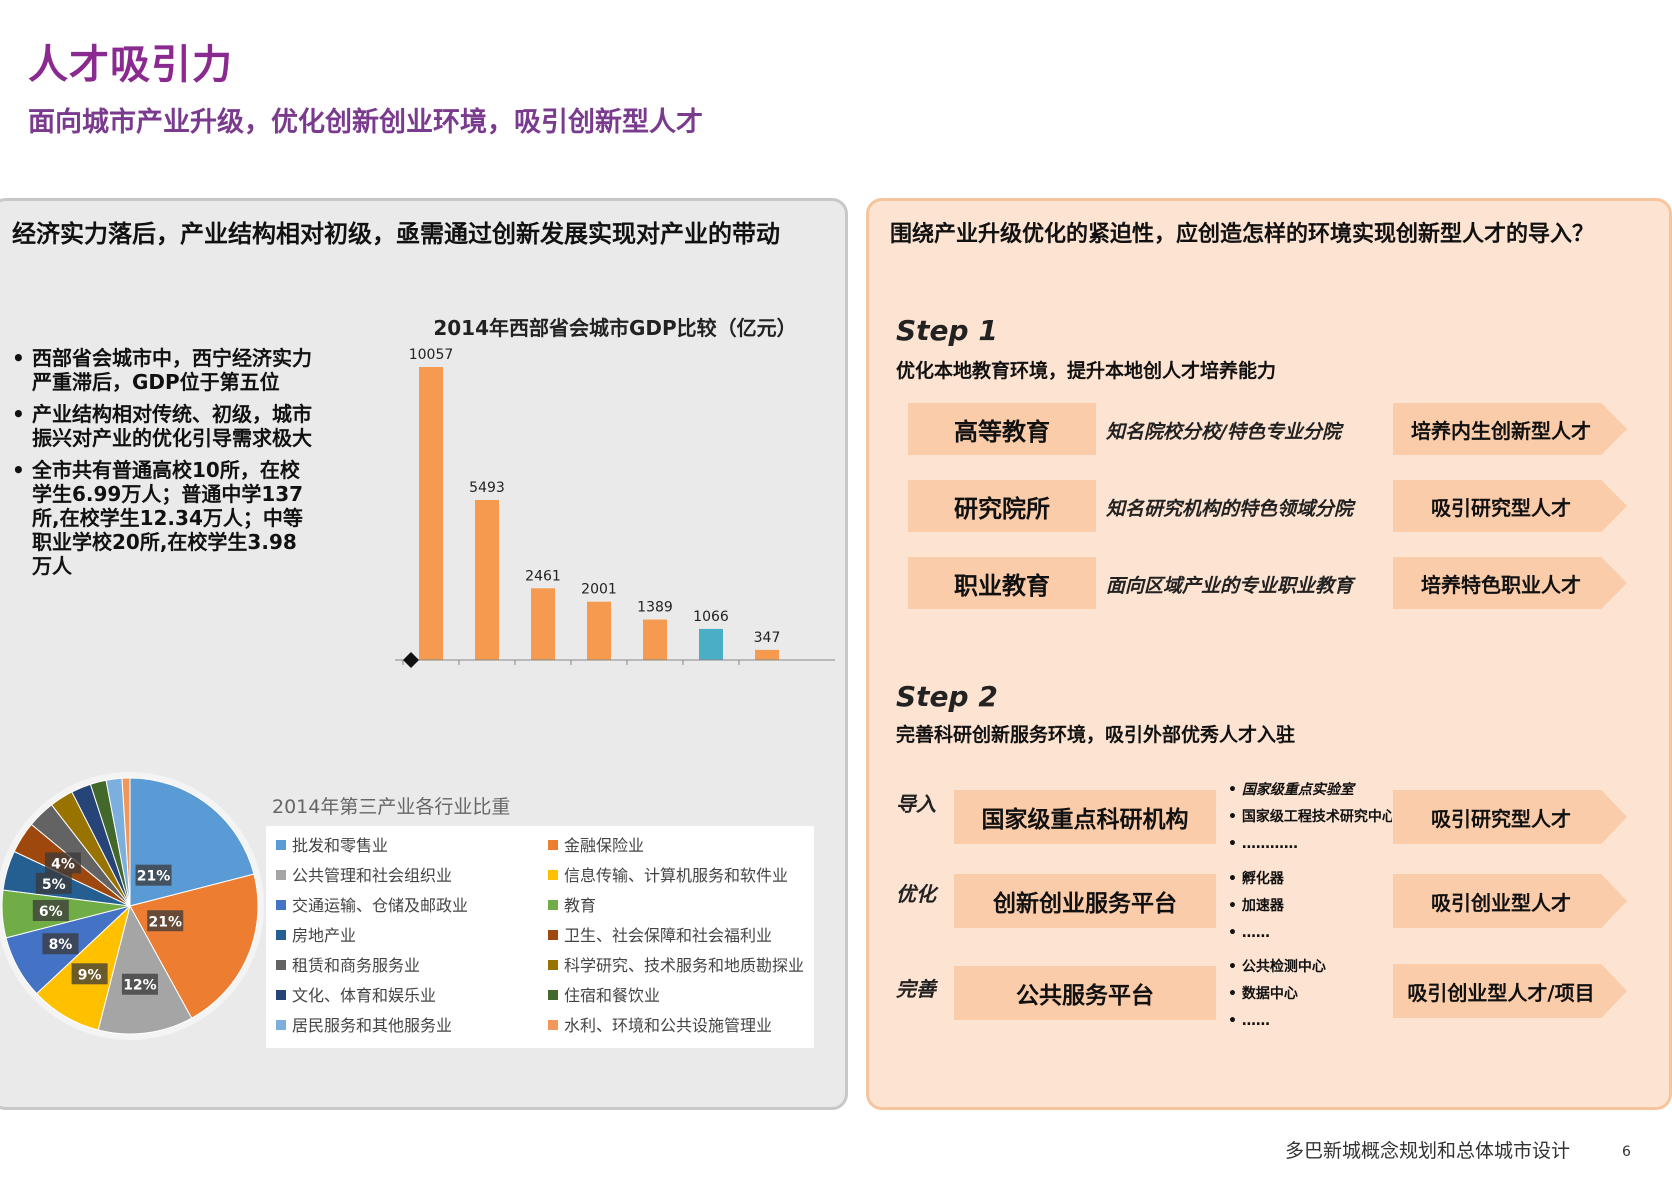  I want to click on pie-chart-title: 2014年第三产业各行业比重, so click(391, 807).